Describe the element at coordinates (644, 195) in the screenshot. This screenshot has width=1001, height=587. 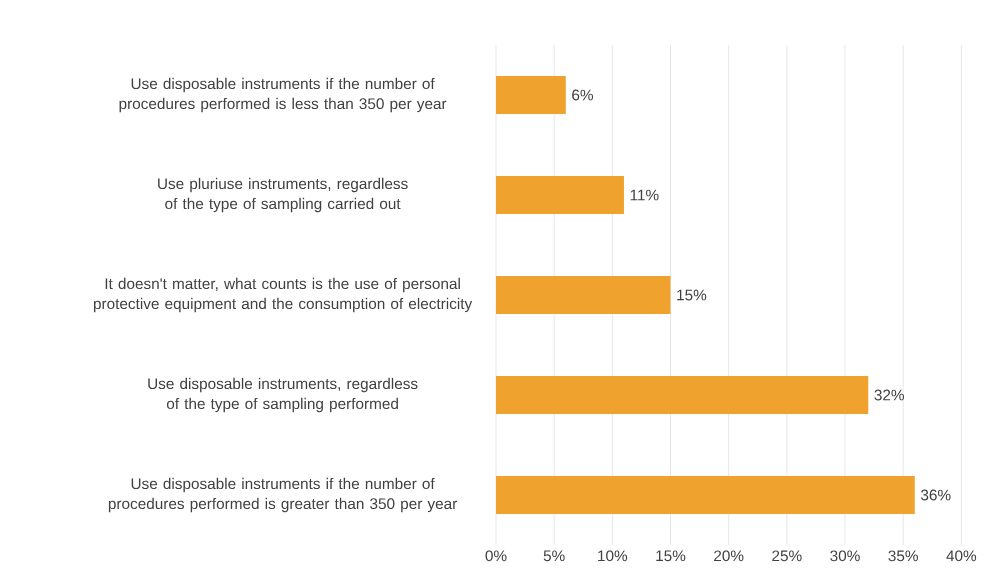
I see `data-label: 11%` at that location.